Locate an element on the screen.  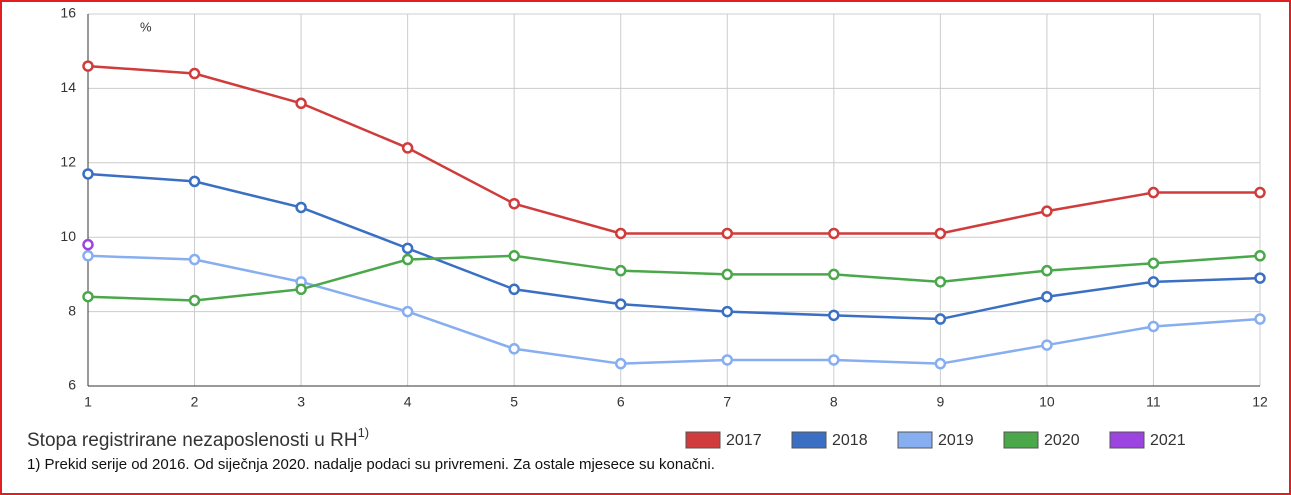
legend-label: 2019 is located at coordinates (956, 440).